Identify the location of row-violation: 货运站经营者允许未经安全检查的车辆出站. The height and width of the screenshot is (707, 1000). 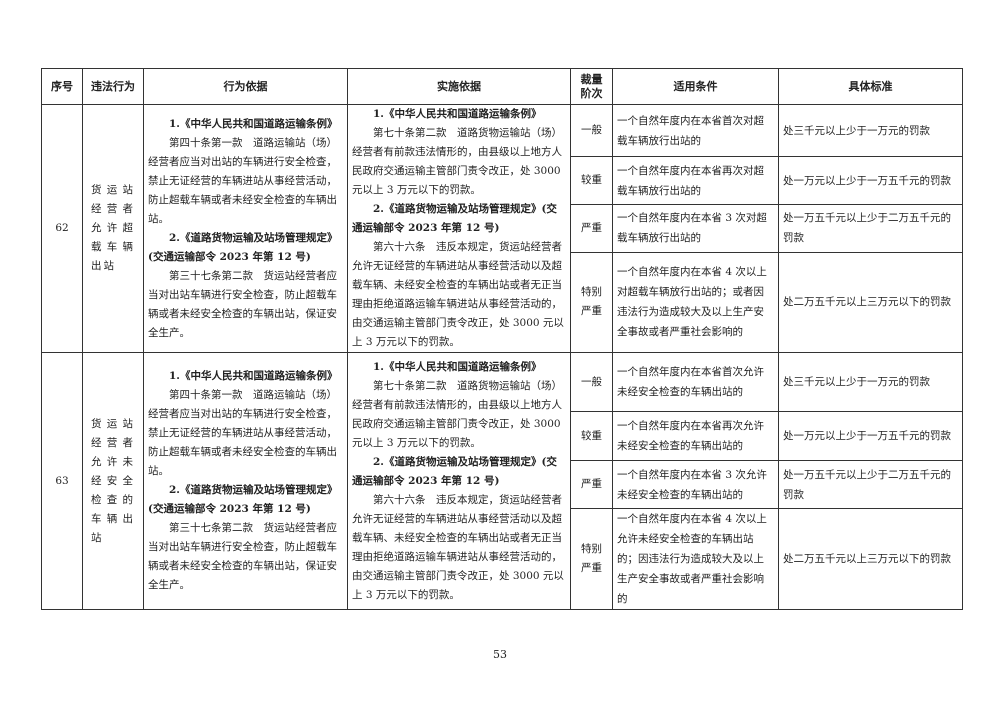
(113, 481).